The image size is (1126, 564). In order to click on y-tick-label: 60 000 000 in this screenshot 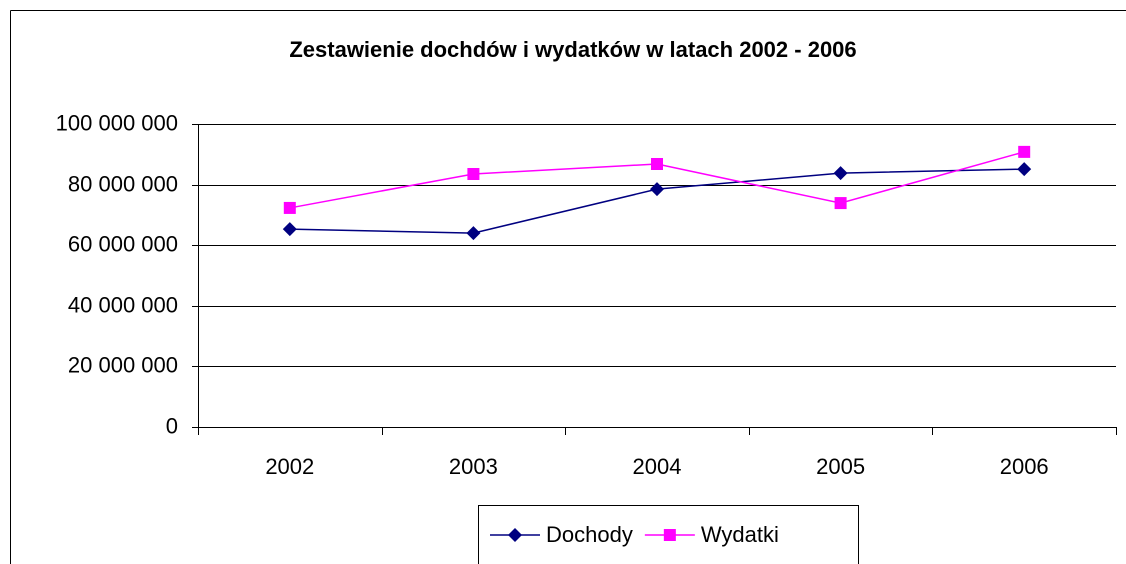, I will do `click(123, 243)`.